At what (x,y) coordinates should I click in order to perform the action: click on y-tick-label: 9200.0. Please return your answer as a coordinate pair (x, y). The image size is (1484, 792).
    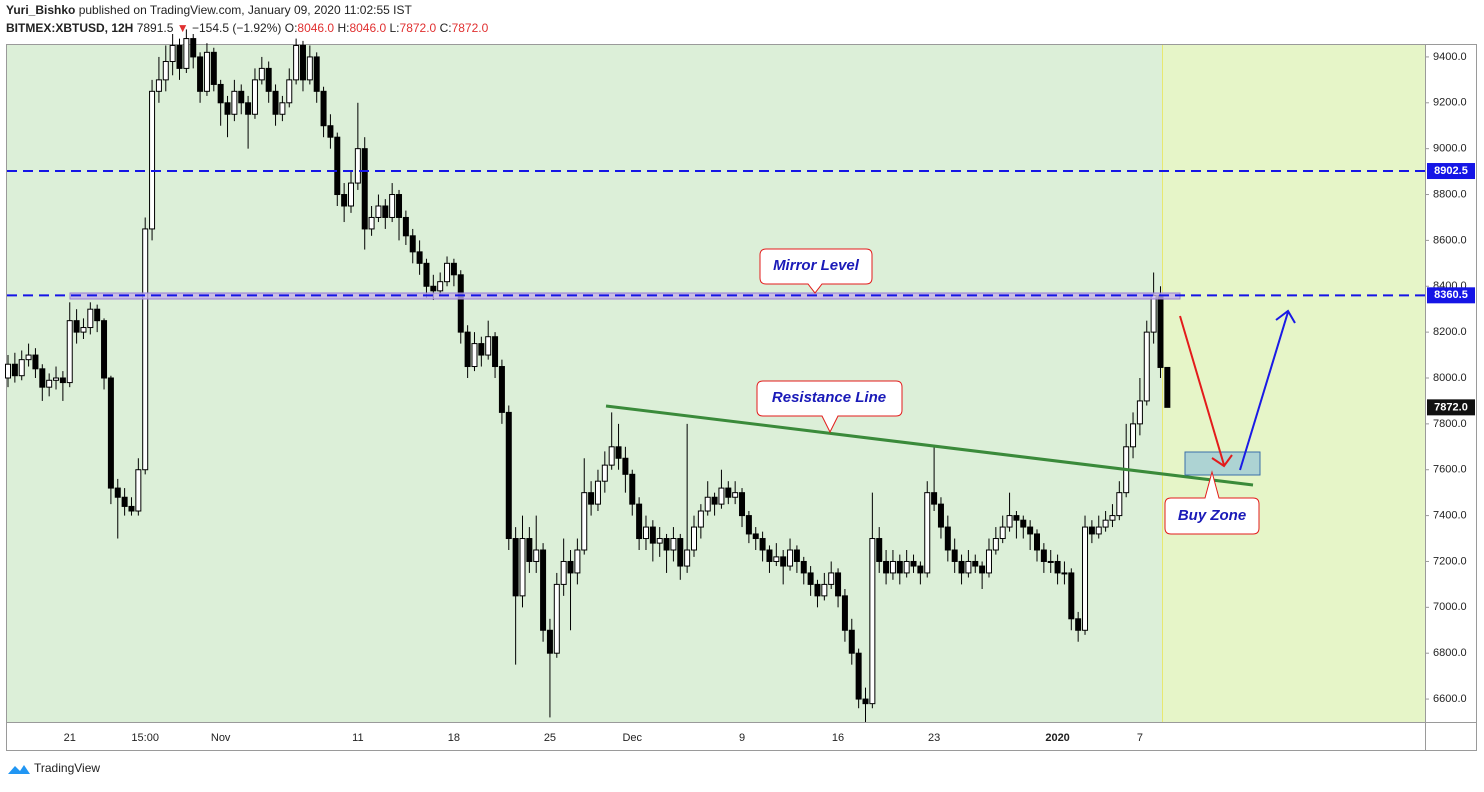
    Looking at the image, I should click on (1450, 103).